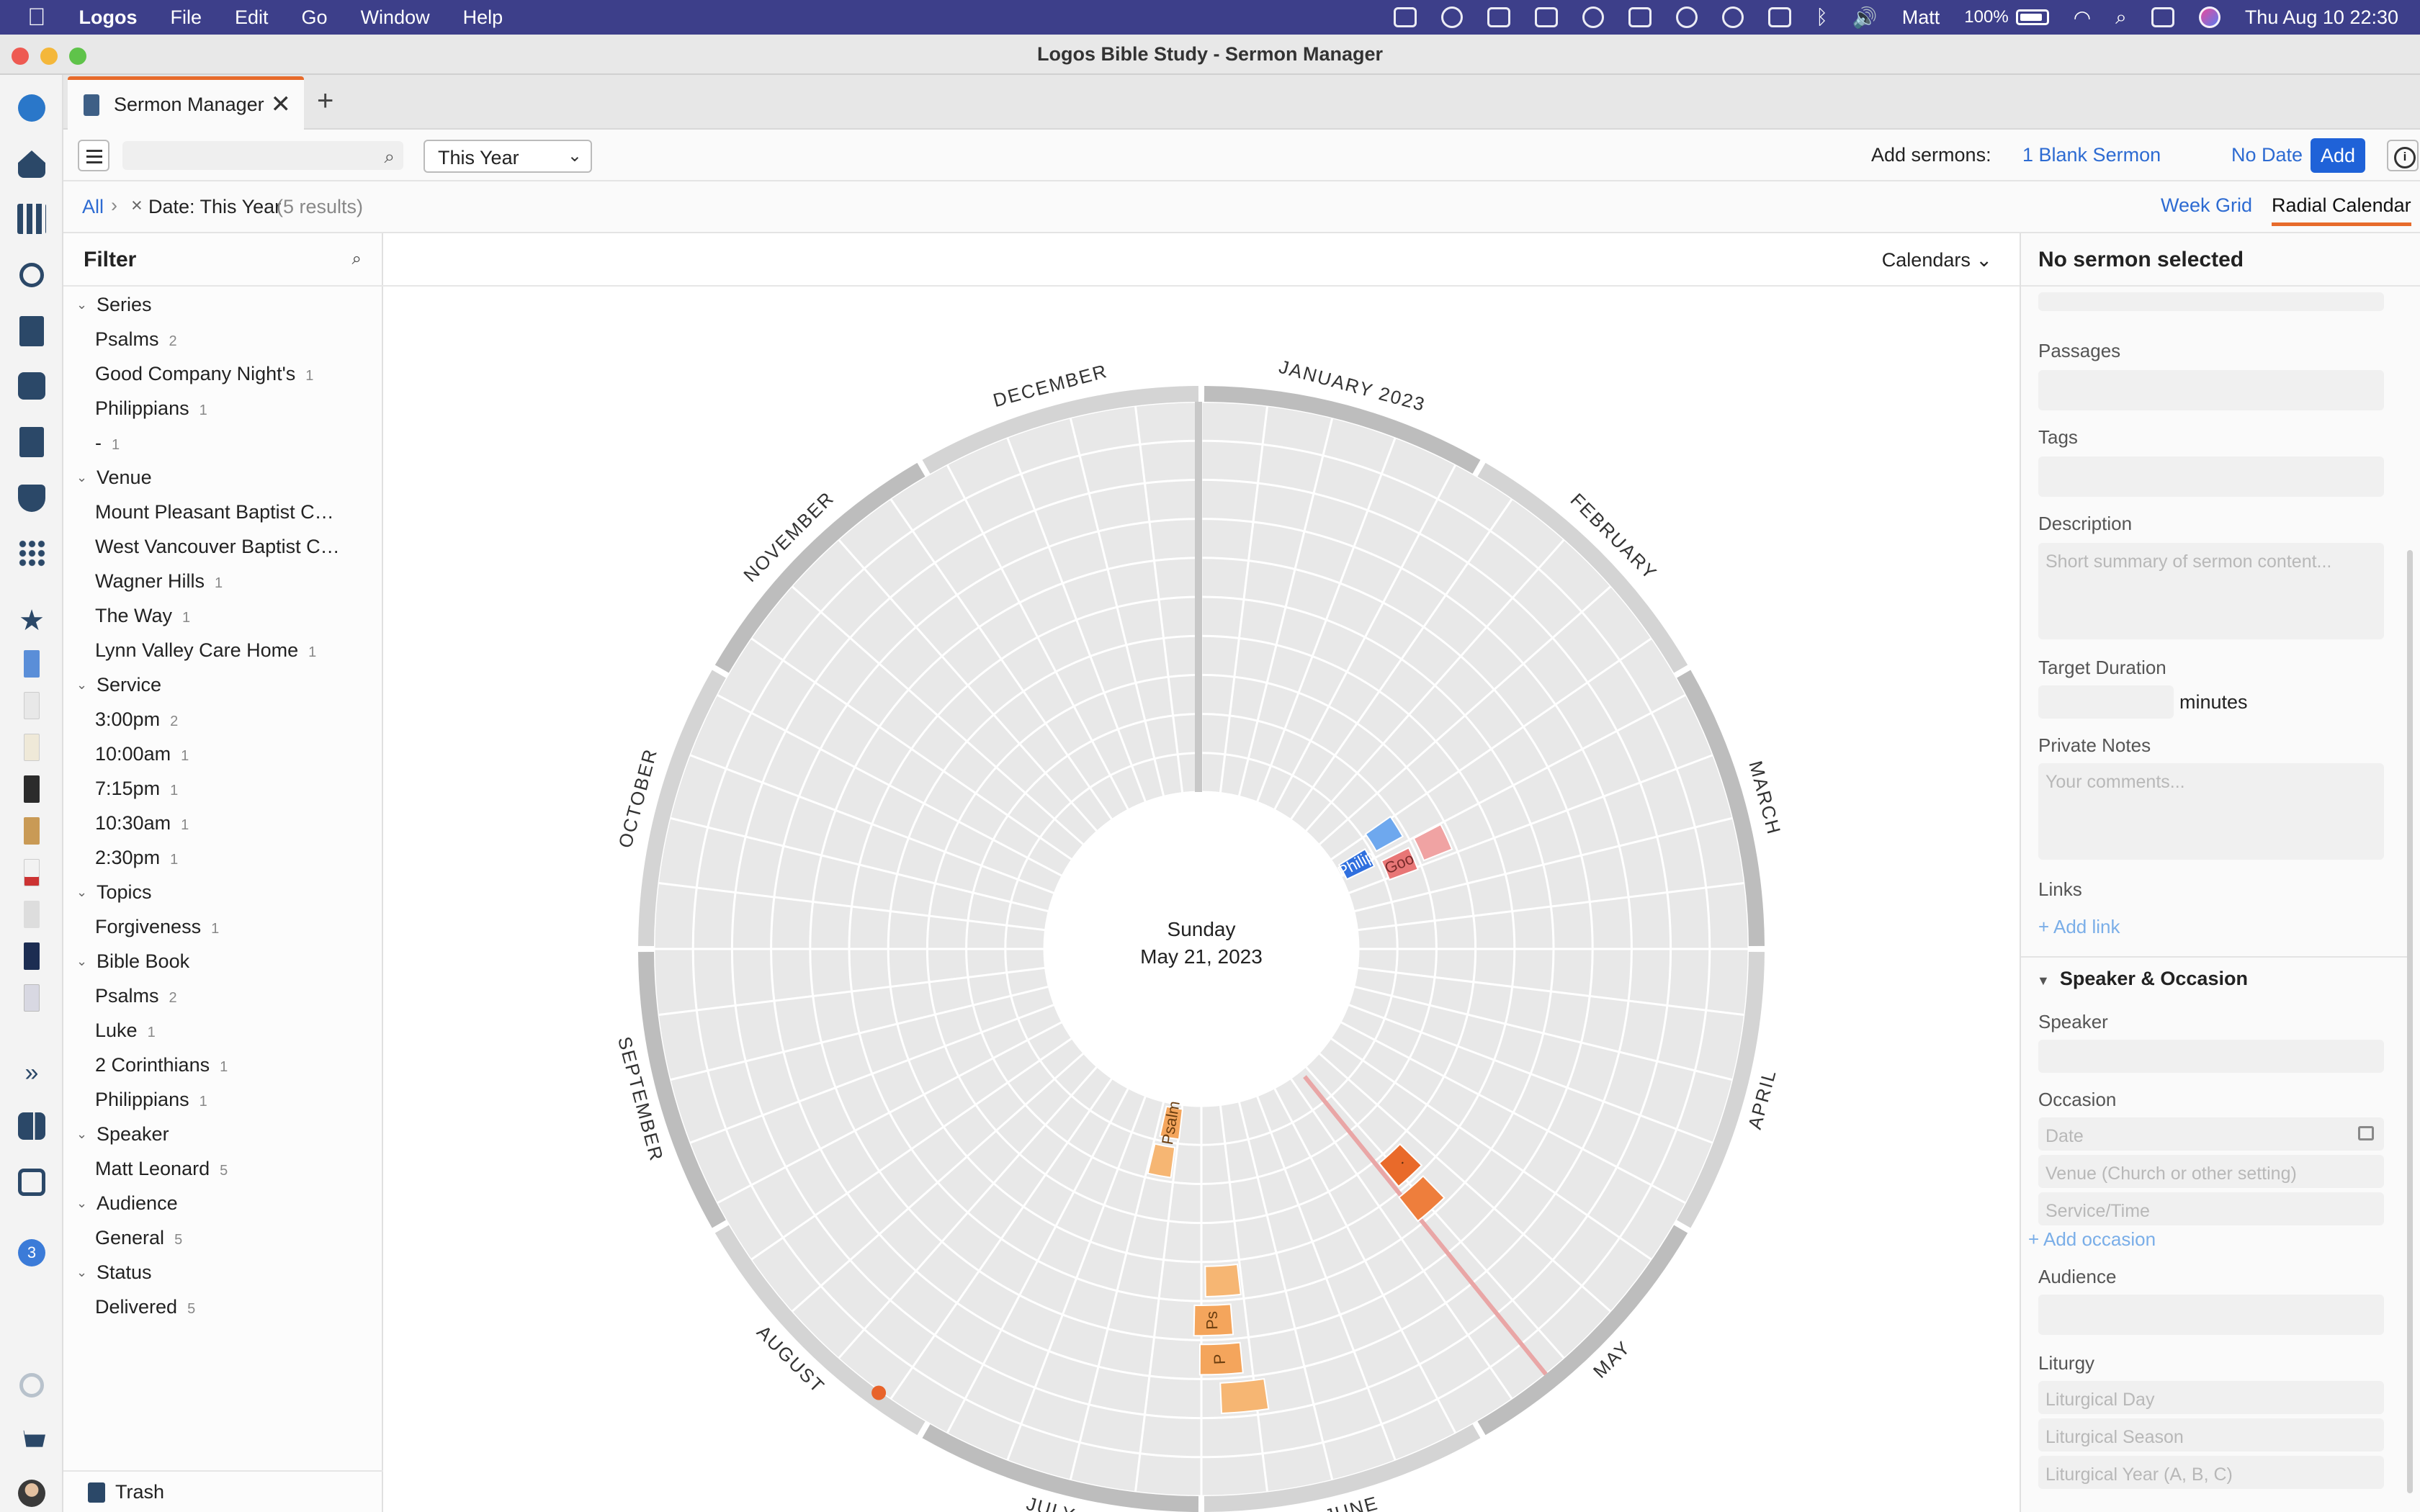 Image resolution: width=2420 pixels, height=1512 pixels. What do you see at coordinates (2211, 1208) in the screenshot?
I see `service-time-field: Service/Time` at bounding box center [2211, 1208].